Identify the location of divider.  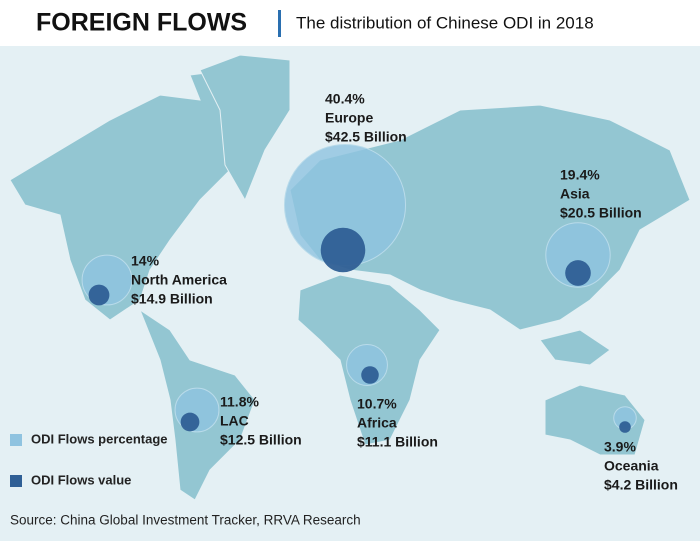
(279, 23).